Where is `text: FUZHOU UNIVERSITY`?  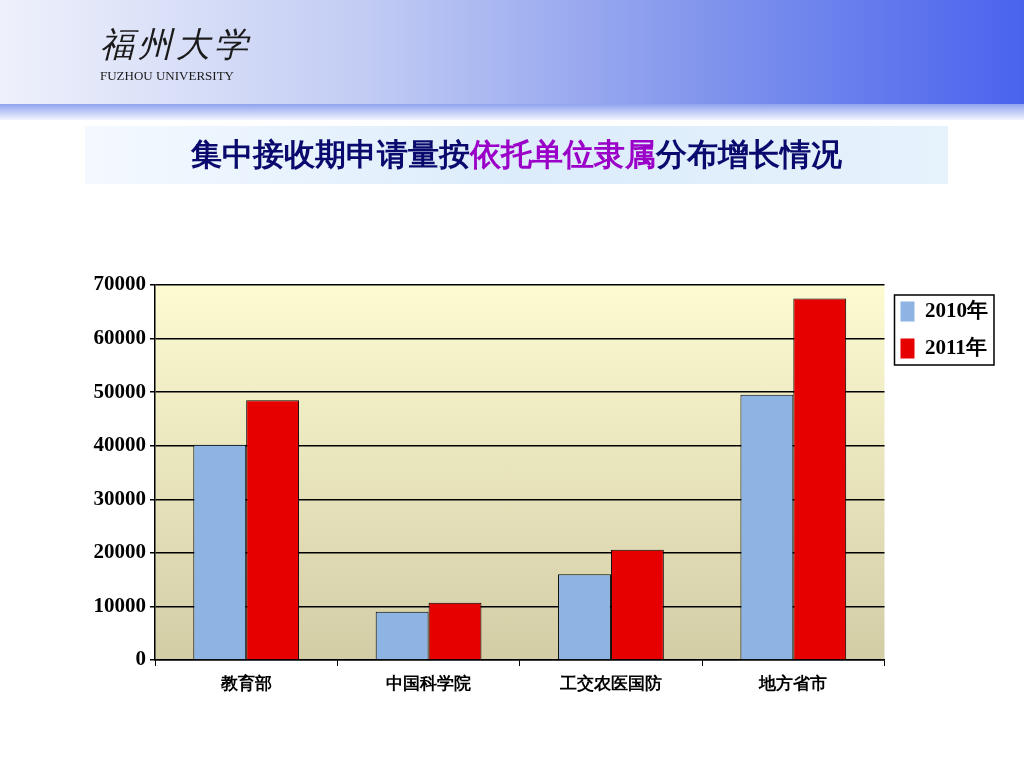 text: FUZHOU UNIVERSITY is located at coordinates (167, 76).